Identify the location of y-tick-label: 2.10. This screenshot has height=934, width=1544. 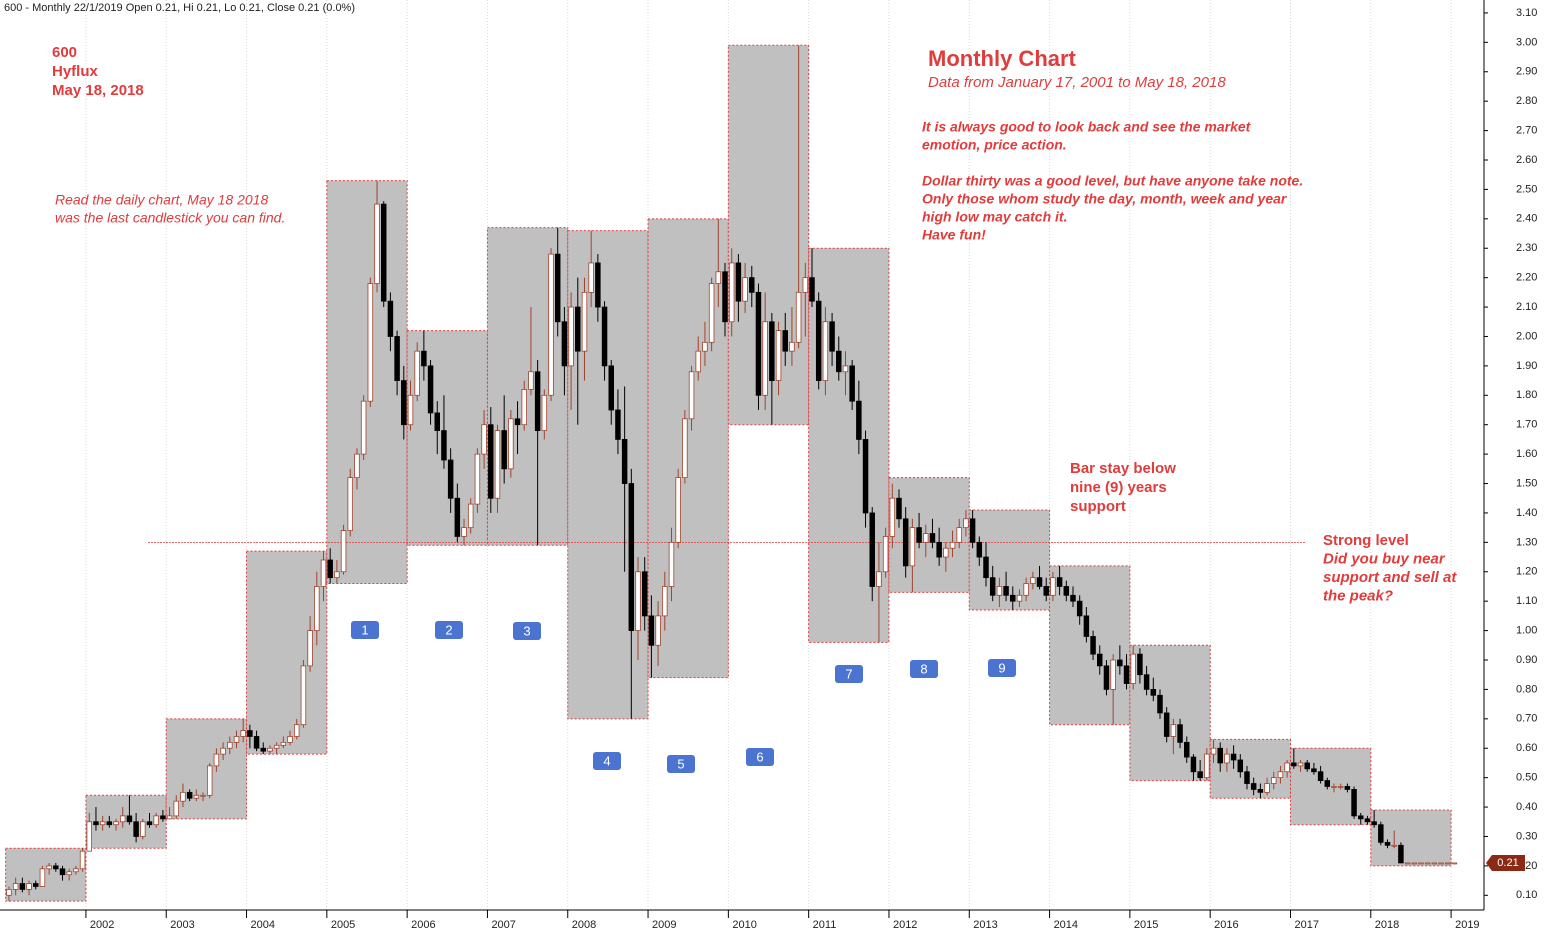
(1526, 307).